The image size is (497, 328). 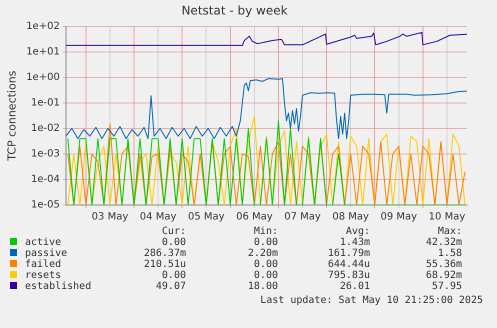 What do you see at coordinates (234, 10) in the screenshot?
I see `chart-title: Netstat - by week` at bounding box center [234, 10].